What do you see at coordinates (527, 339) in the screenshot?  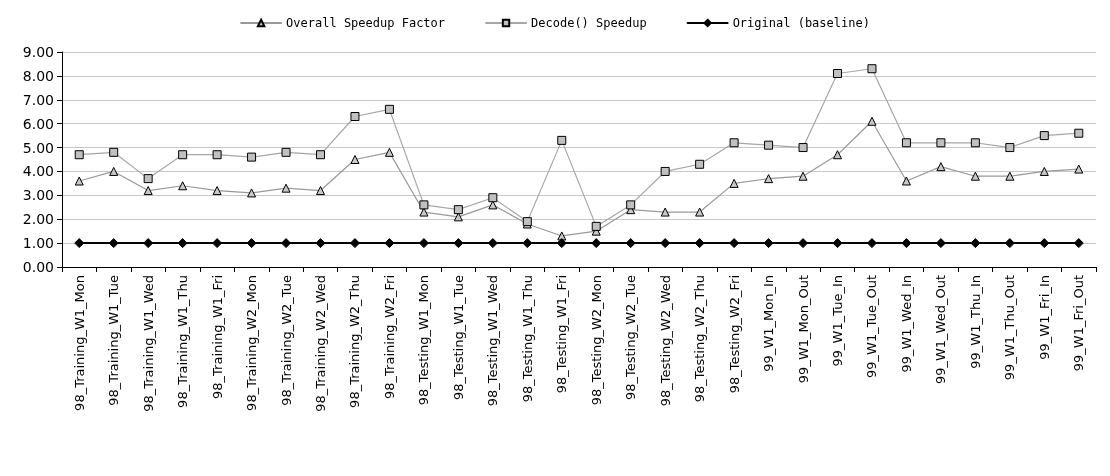 I see `x-tick-label: 98_Testing_W1_Thu` at bounding box center [527, 339].